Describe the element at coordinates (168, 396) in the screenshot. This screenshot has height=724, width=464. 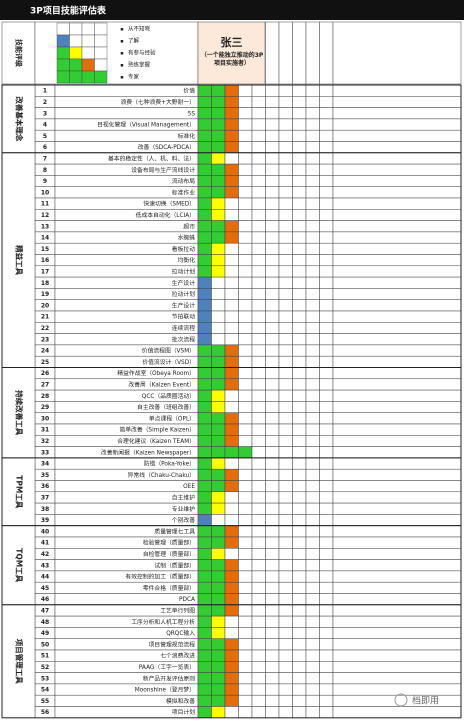
I see `skill-name: QCC（品质圈活动）` at that location.